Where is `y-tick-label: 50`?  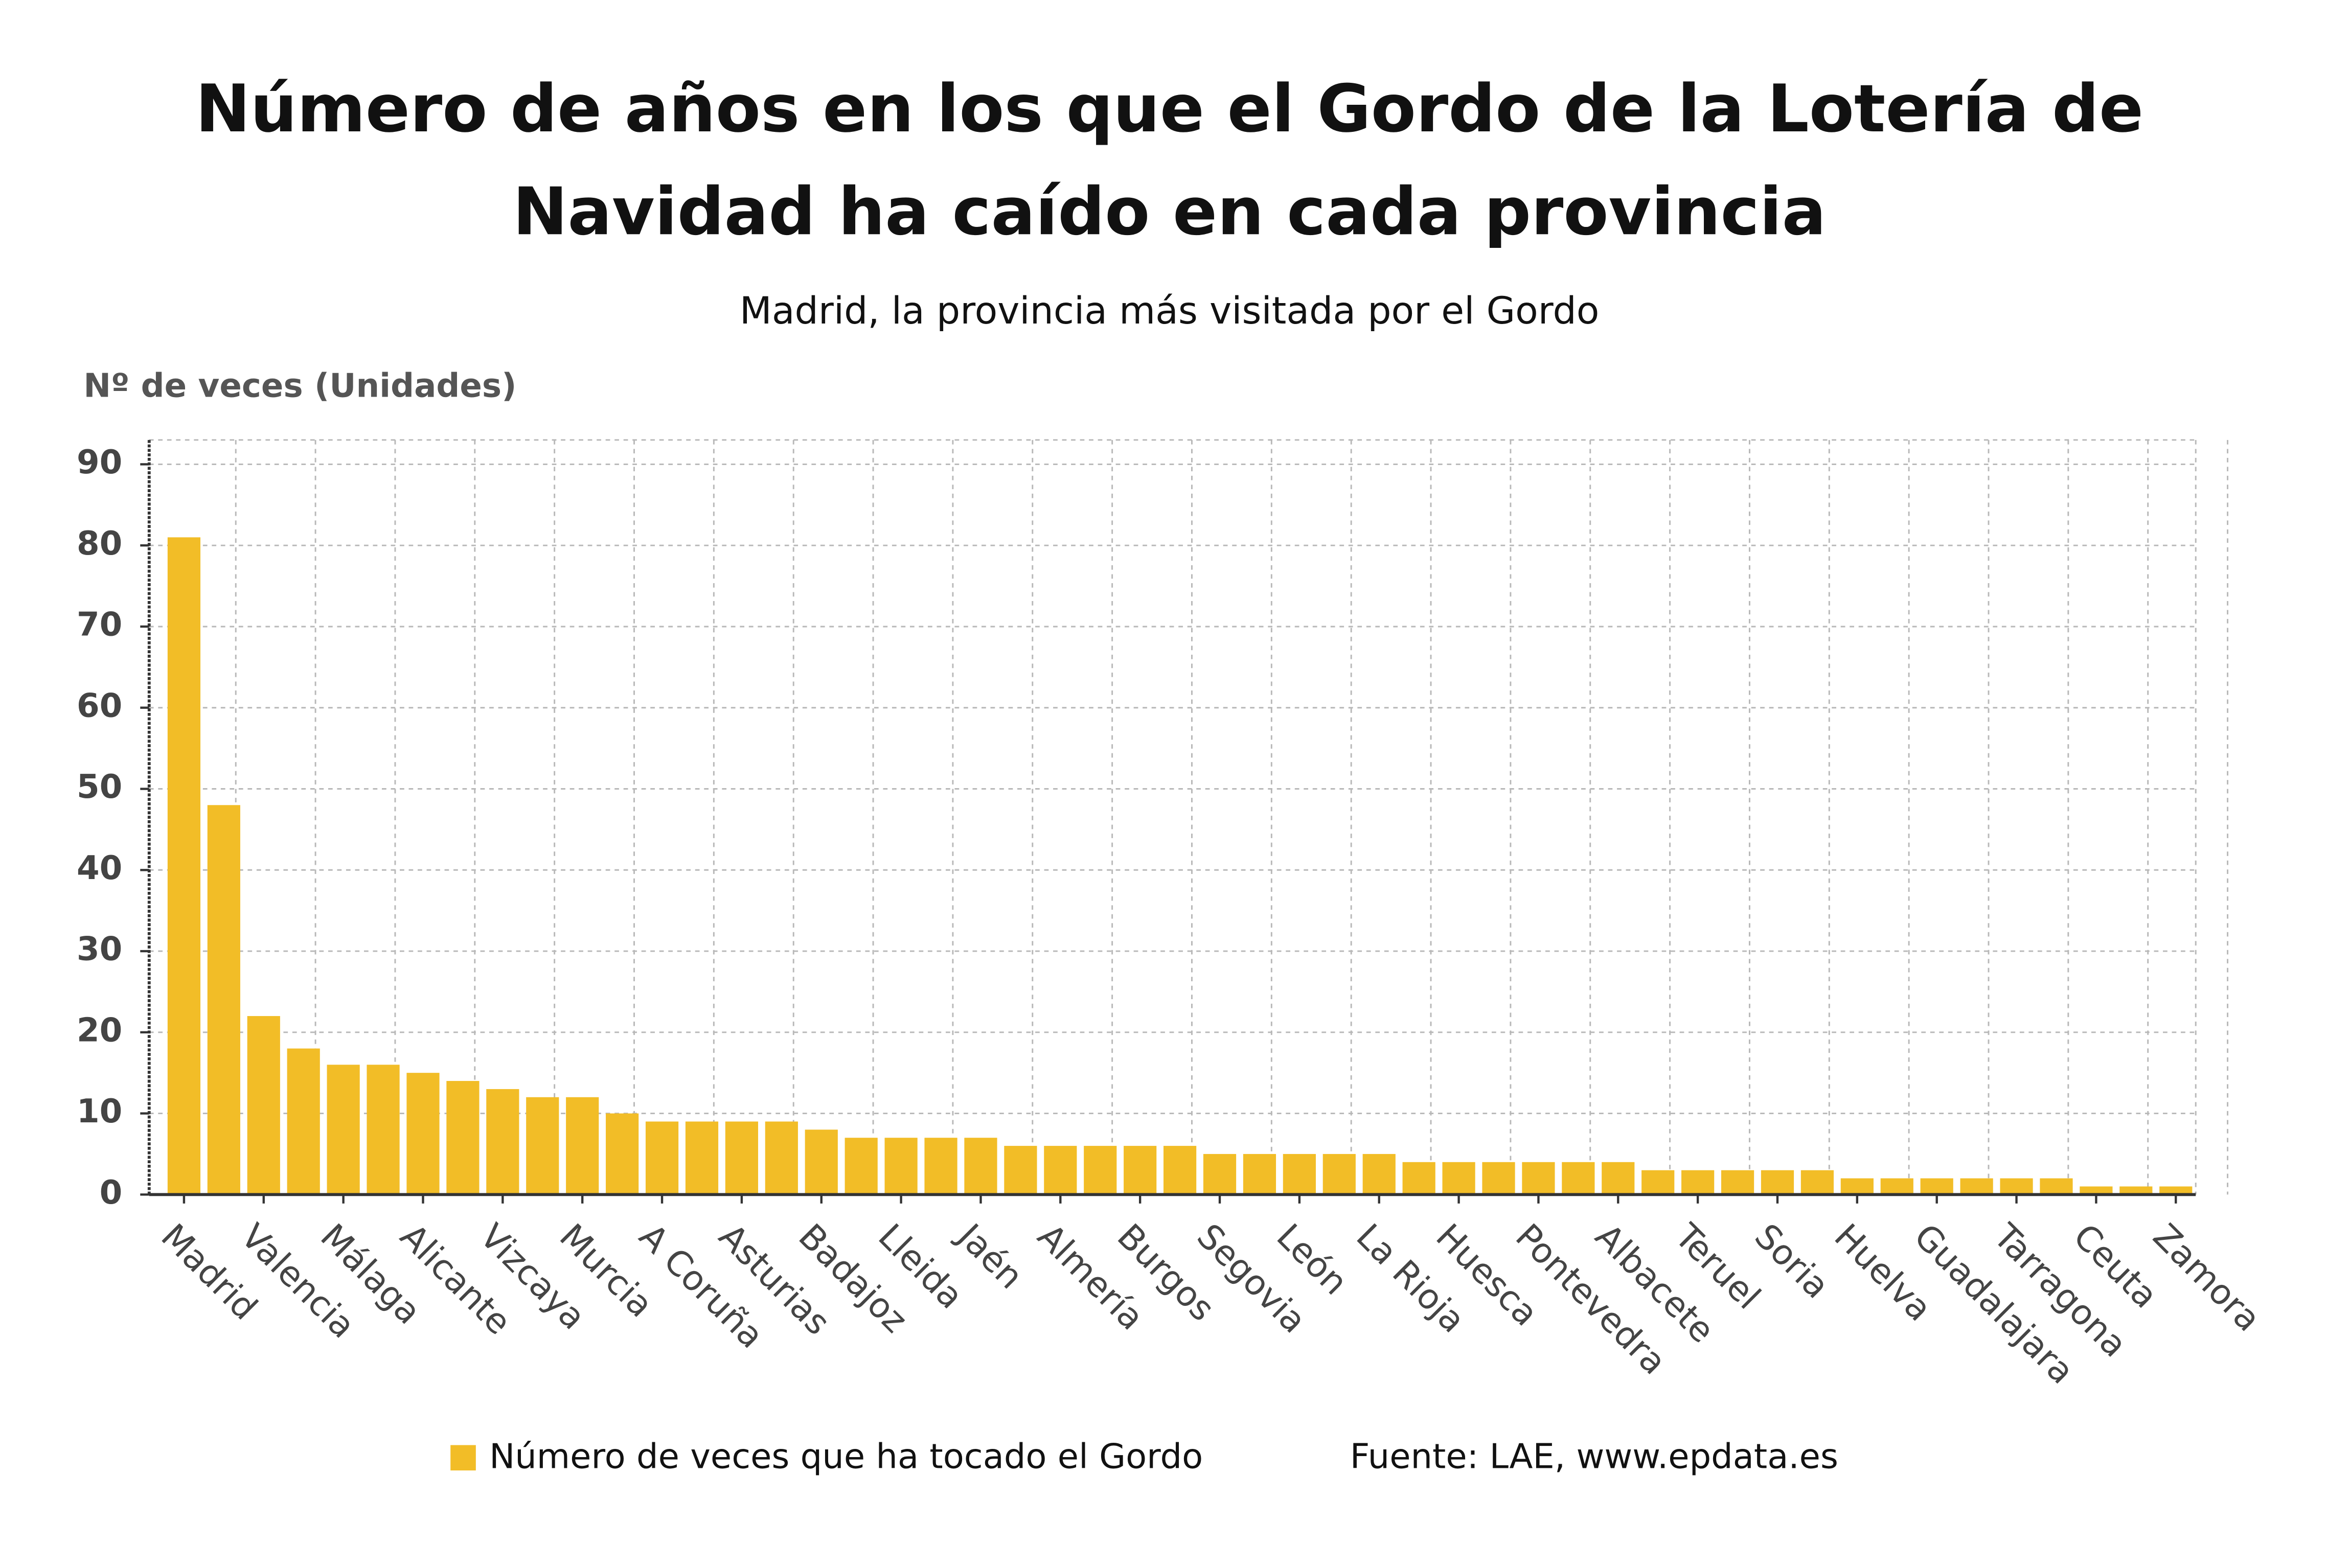
y-tick-label: 50 is located at coordinates (99, 787).